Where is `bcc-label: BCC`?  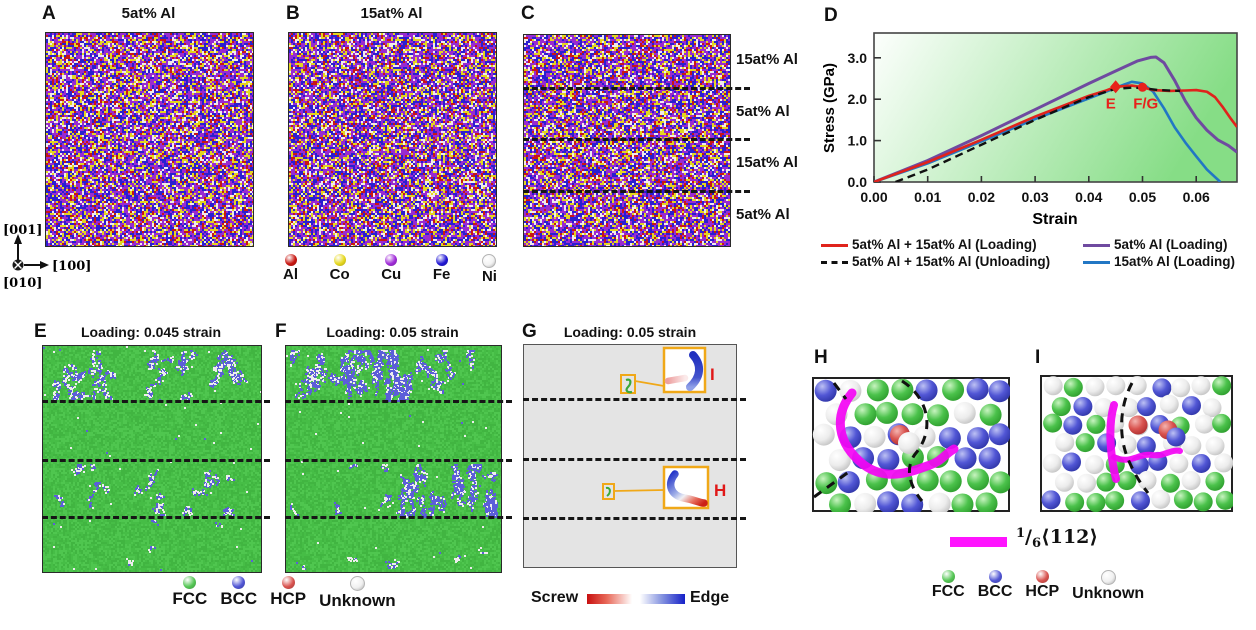 bcc-label: BCC is located at coordinates (995, 591).